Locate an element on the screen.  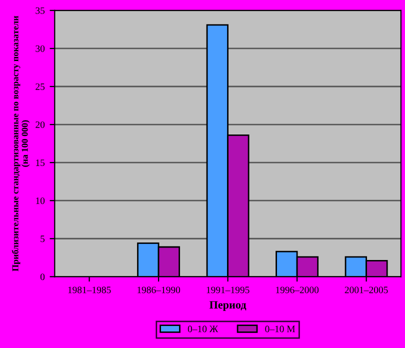
x-tick-label: 1996–2000 is located at coordinates (297, 290).